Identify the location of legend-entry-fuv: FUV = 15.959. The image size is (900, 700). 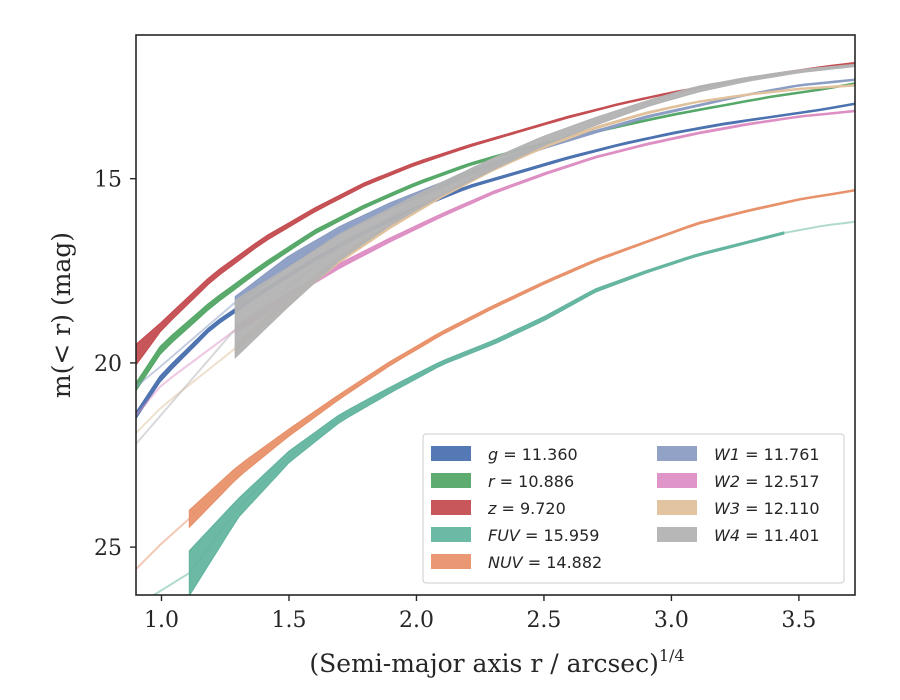
(515, 535).